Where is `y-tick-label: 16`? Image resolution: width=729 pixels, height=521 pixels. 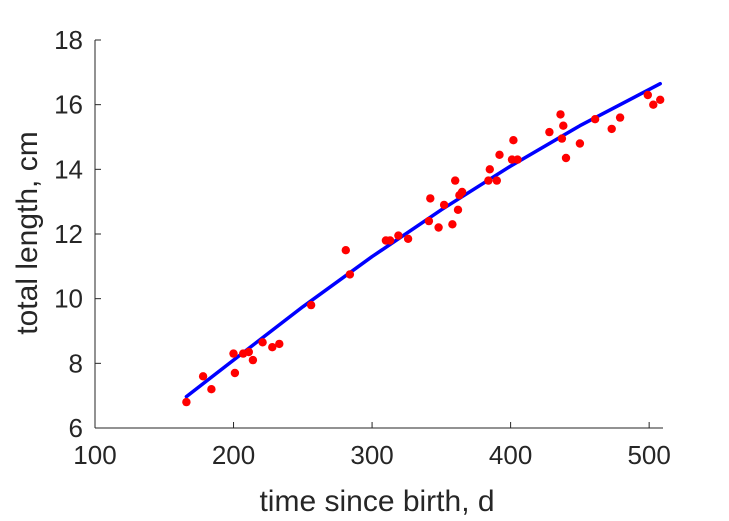
y-tick-label: 16 is located at coordinates (68, 105).